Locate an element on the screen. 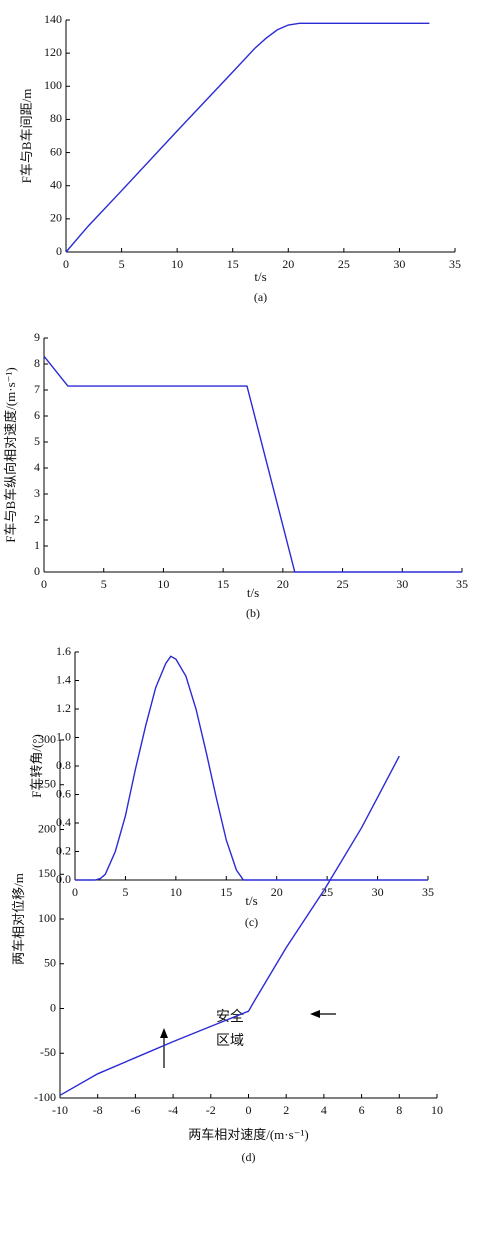 The width and height of the screenshot is (488, 1258). y-tick-label: -50 is located at coordinates (48, 1052).